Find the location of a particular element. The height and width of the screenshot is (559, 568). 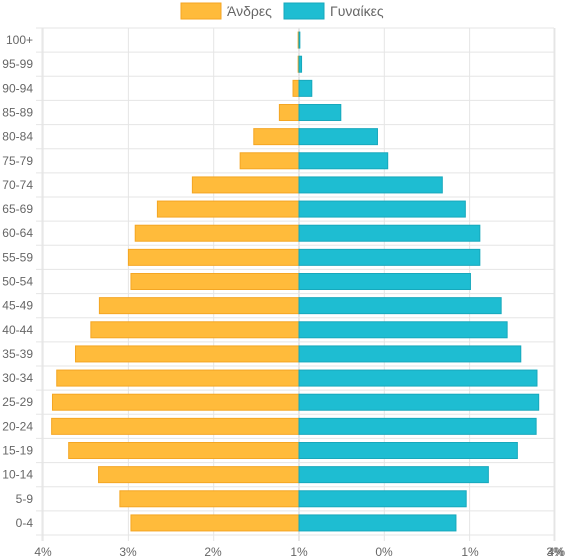

y-tick-label: 15-19 is located at coordinates (17, 451).